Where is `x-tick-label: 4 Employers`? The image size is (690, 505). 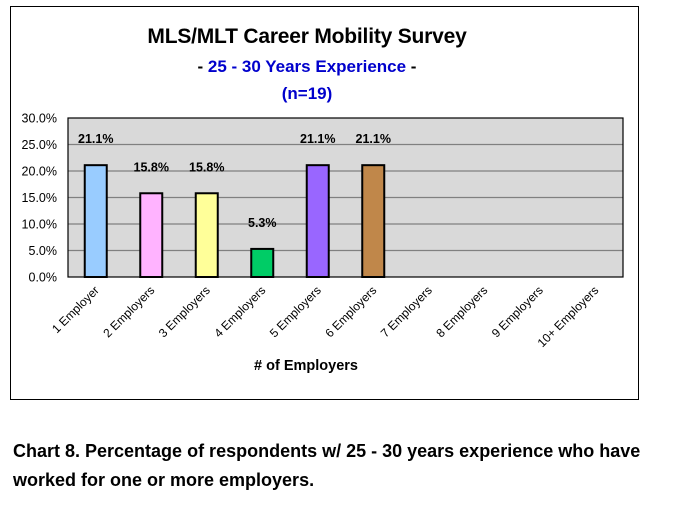
x-tick-label: 4 Employers is located at coordinates (239, 311).